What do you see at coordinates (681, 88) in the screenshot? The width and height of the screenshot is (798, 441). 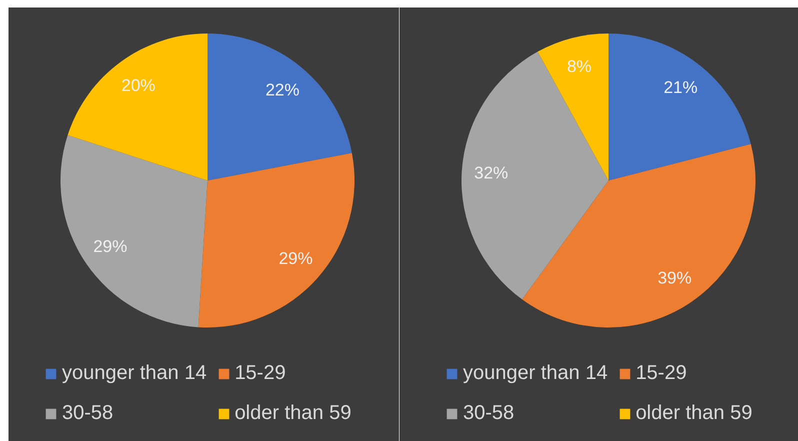 I see `data-label: 21%` at bounding box center [681, 88].